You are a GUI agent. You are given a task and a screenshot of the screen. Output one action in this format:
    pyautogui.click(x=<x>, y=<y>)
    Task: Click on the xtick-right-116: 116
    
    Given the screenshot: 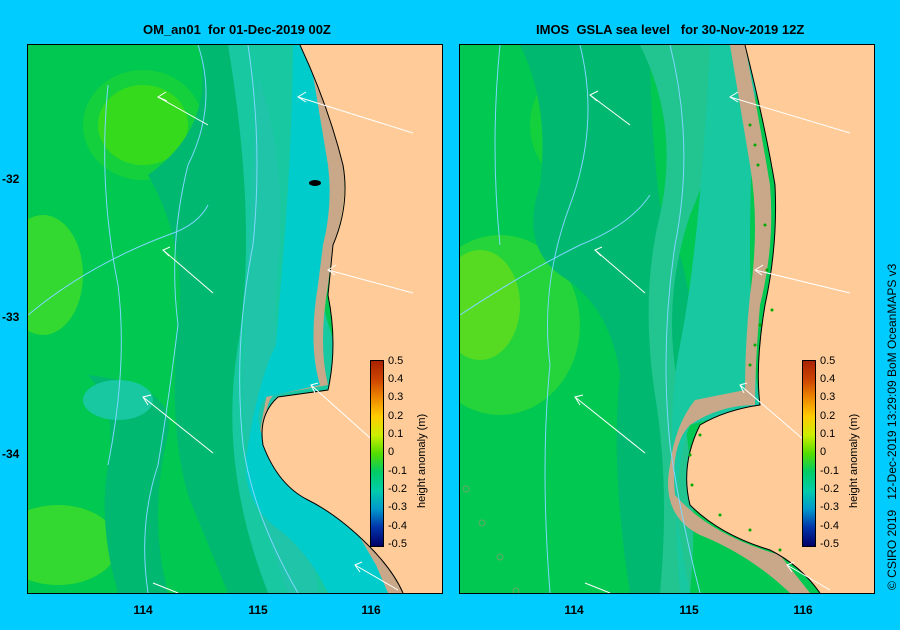 What is the action you would take?
    pyautogui.click(x=803, y=610)
    